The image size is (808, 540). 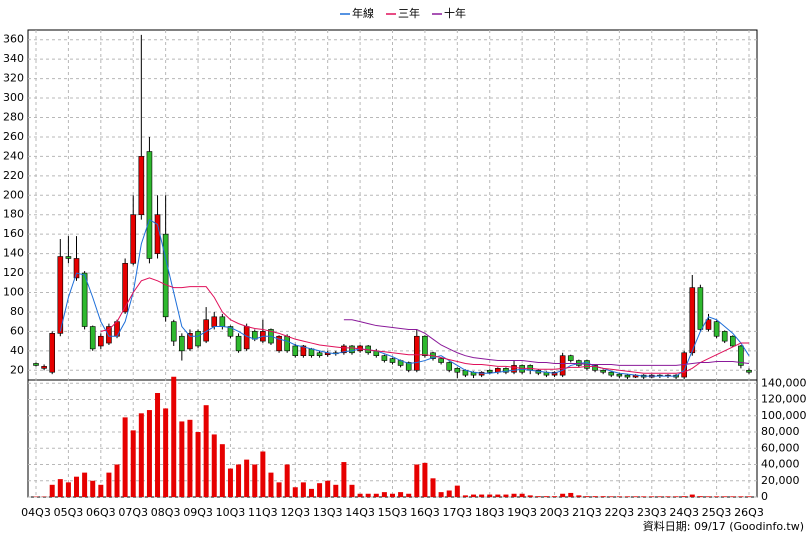 I want to click on y-tick-label: 100, so click(x=13, y=292).